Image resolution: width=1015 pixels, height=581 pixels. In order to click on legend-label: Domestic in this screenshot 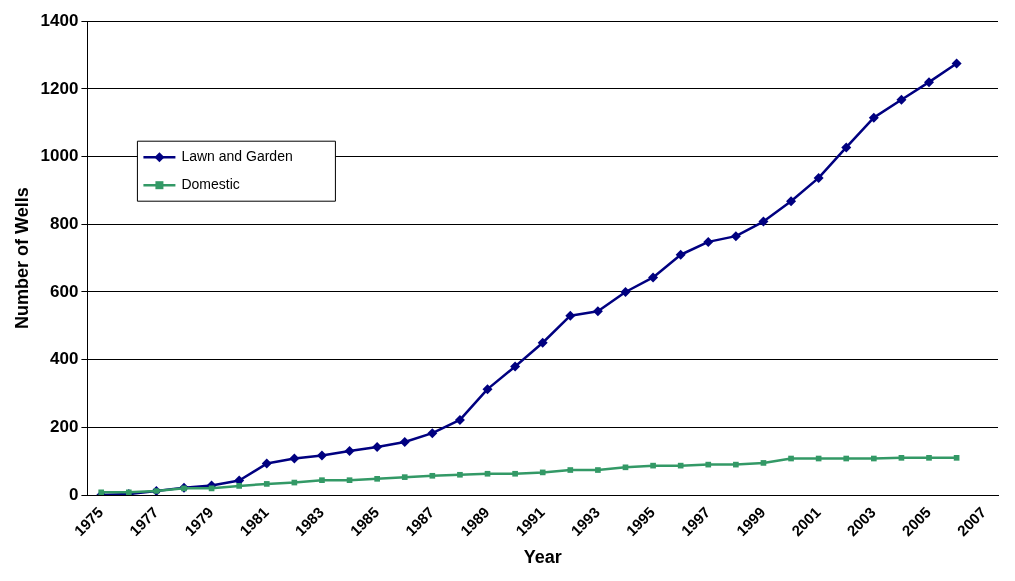, I will do `click(210, 184)`.